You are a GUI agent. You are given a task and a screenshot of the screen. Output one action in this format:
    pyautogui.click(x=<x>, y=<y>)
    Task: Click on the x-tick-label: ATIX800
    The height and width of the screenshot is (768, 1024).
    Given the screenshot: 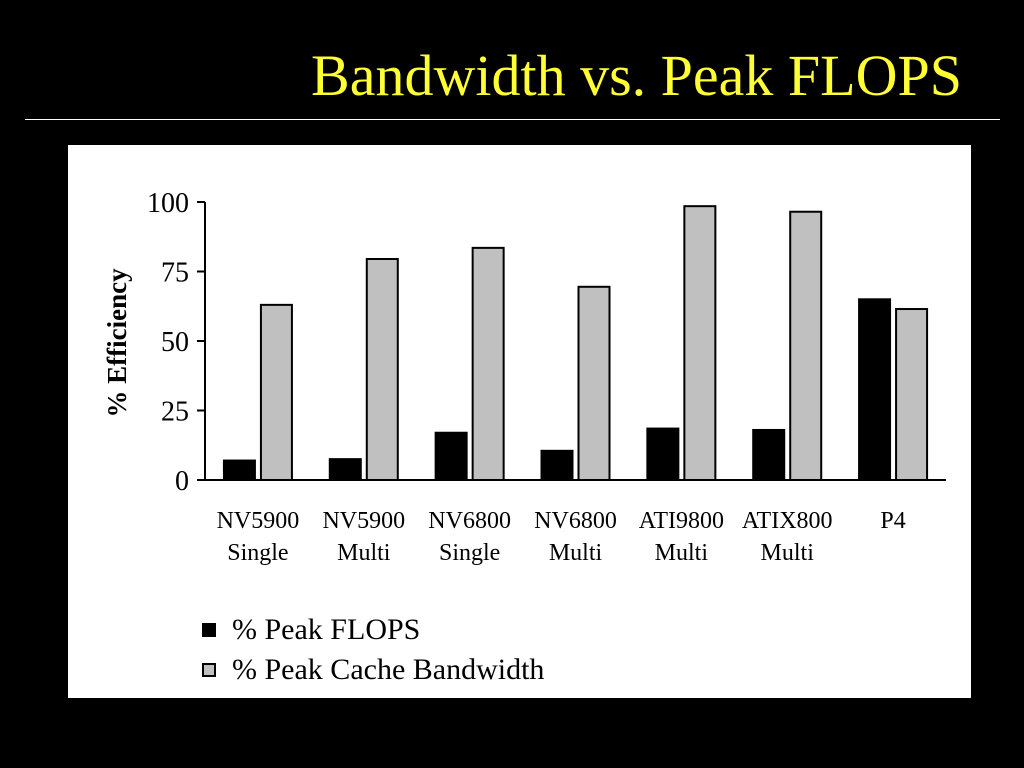 What is the action you would take?
    pyautogui.click(x=787, y=521)
    